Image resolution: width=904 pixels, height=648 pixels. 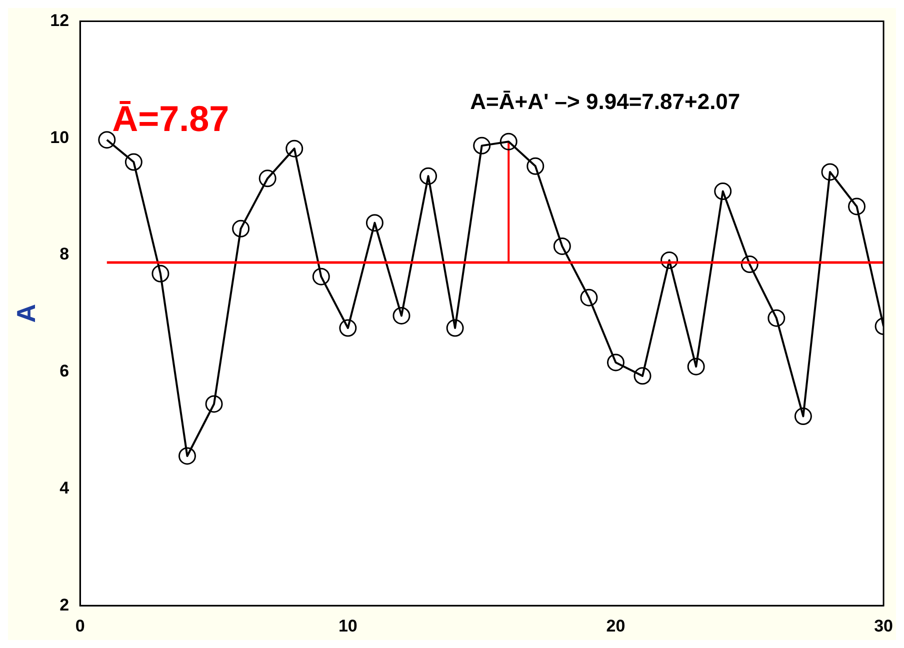 I want to click on annotation: Ā=7.87, so click(x=171, y=119).